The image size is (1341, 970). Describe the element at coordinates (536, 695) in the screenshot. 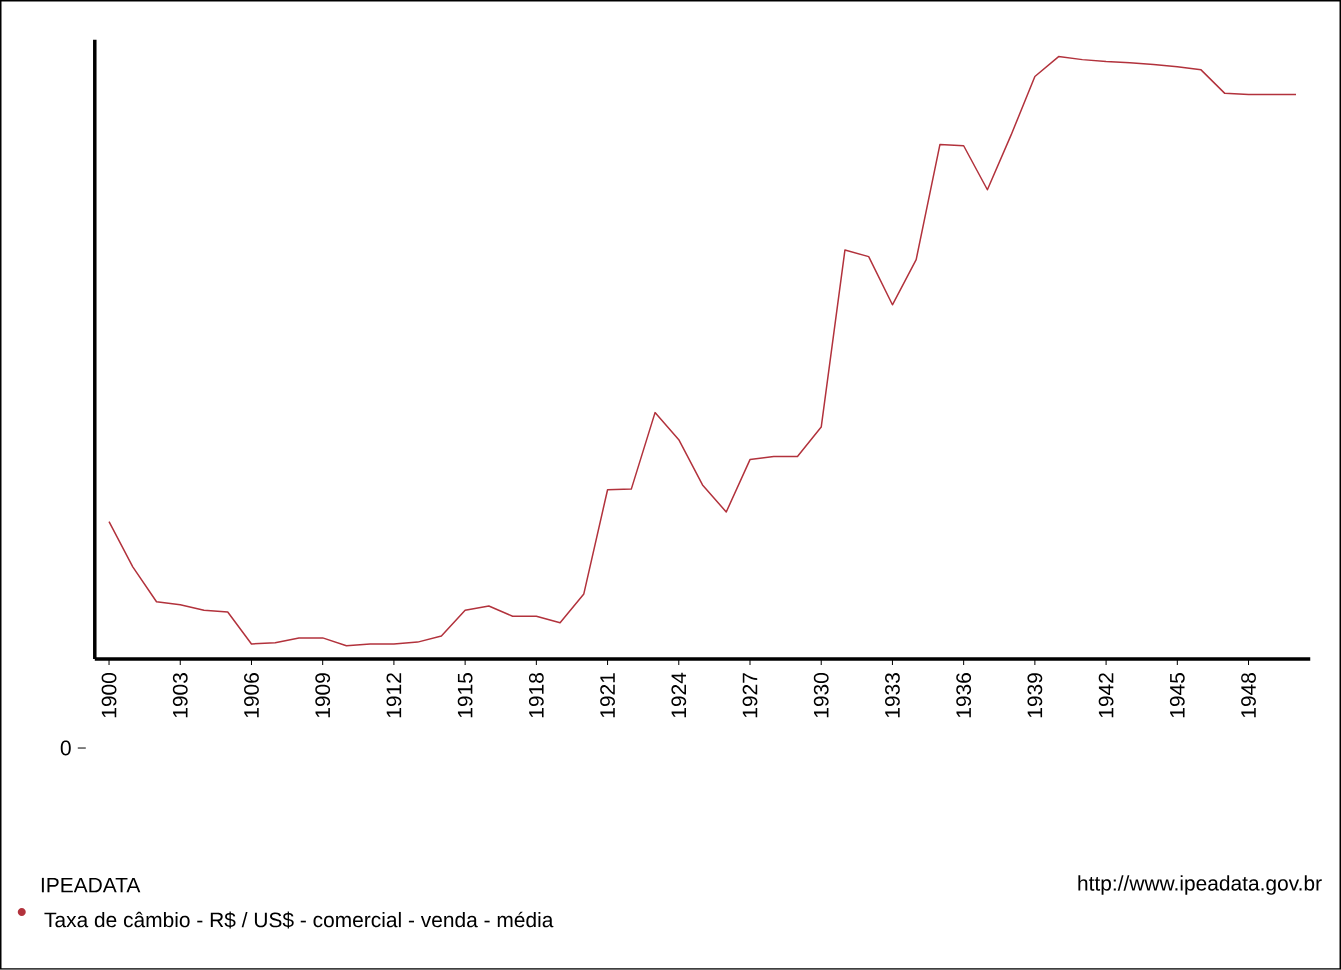

I see `x-tick-label: 1918` at that location.